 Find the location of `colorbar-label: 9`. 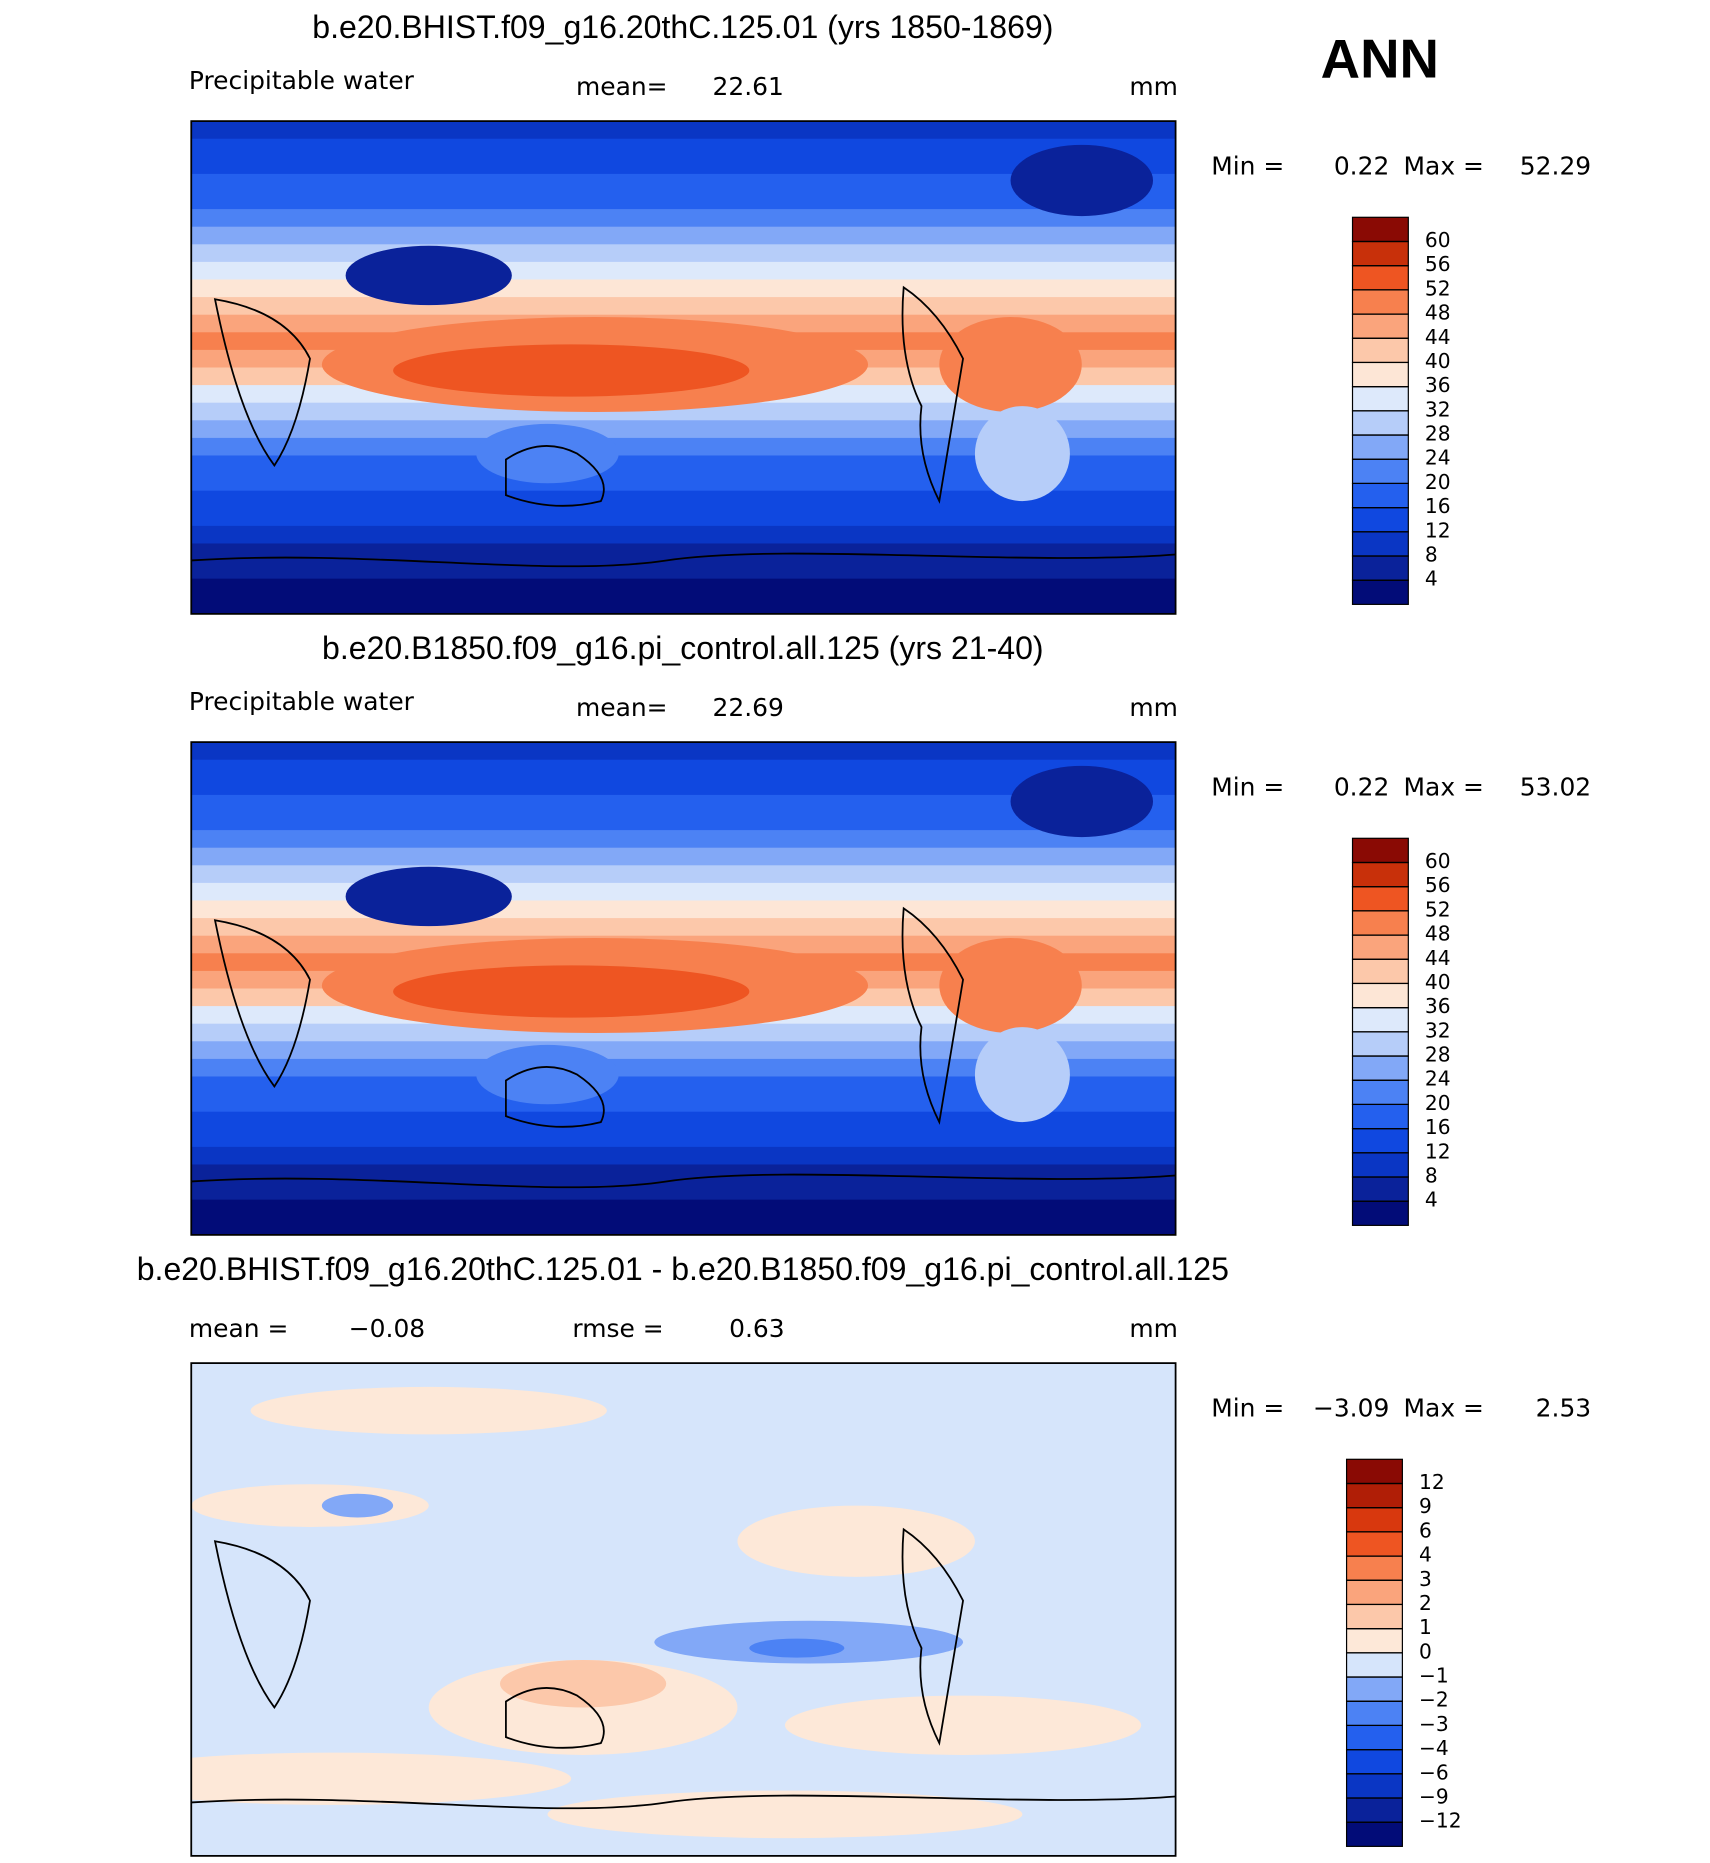

colorbar-label: 9 is located at coordinates (1425, 1506).